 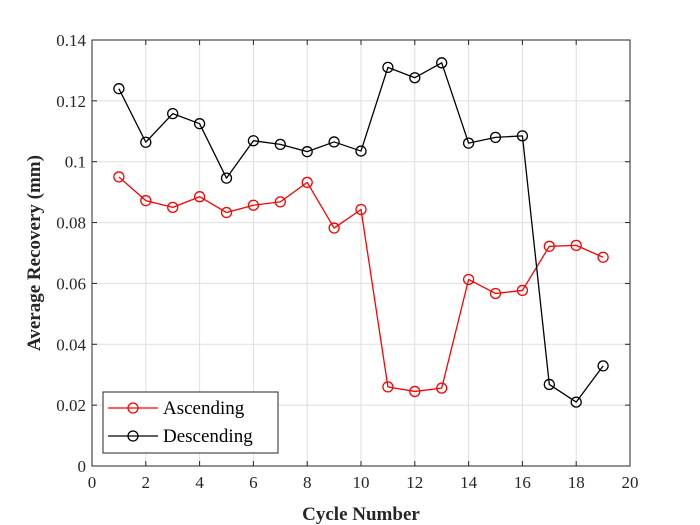 What do you see at coordinates (522, 482) in the screenshot?
I see `x-tick-label: 16` at bounding box center [522, 482].